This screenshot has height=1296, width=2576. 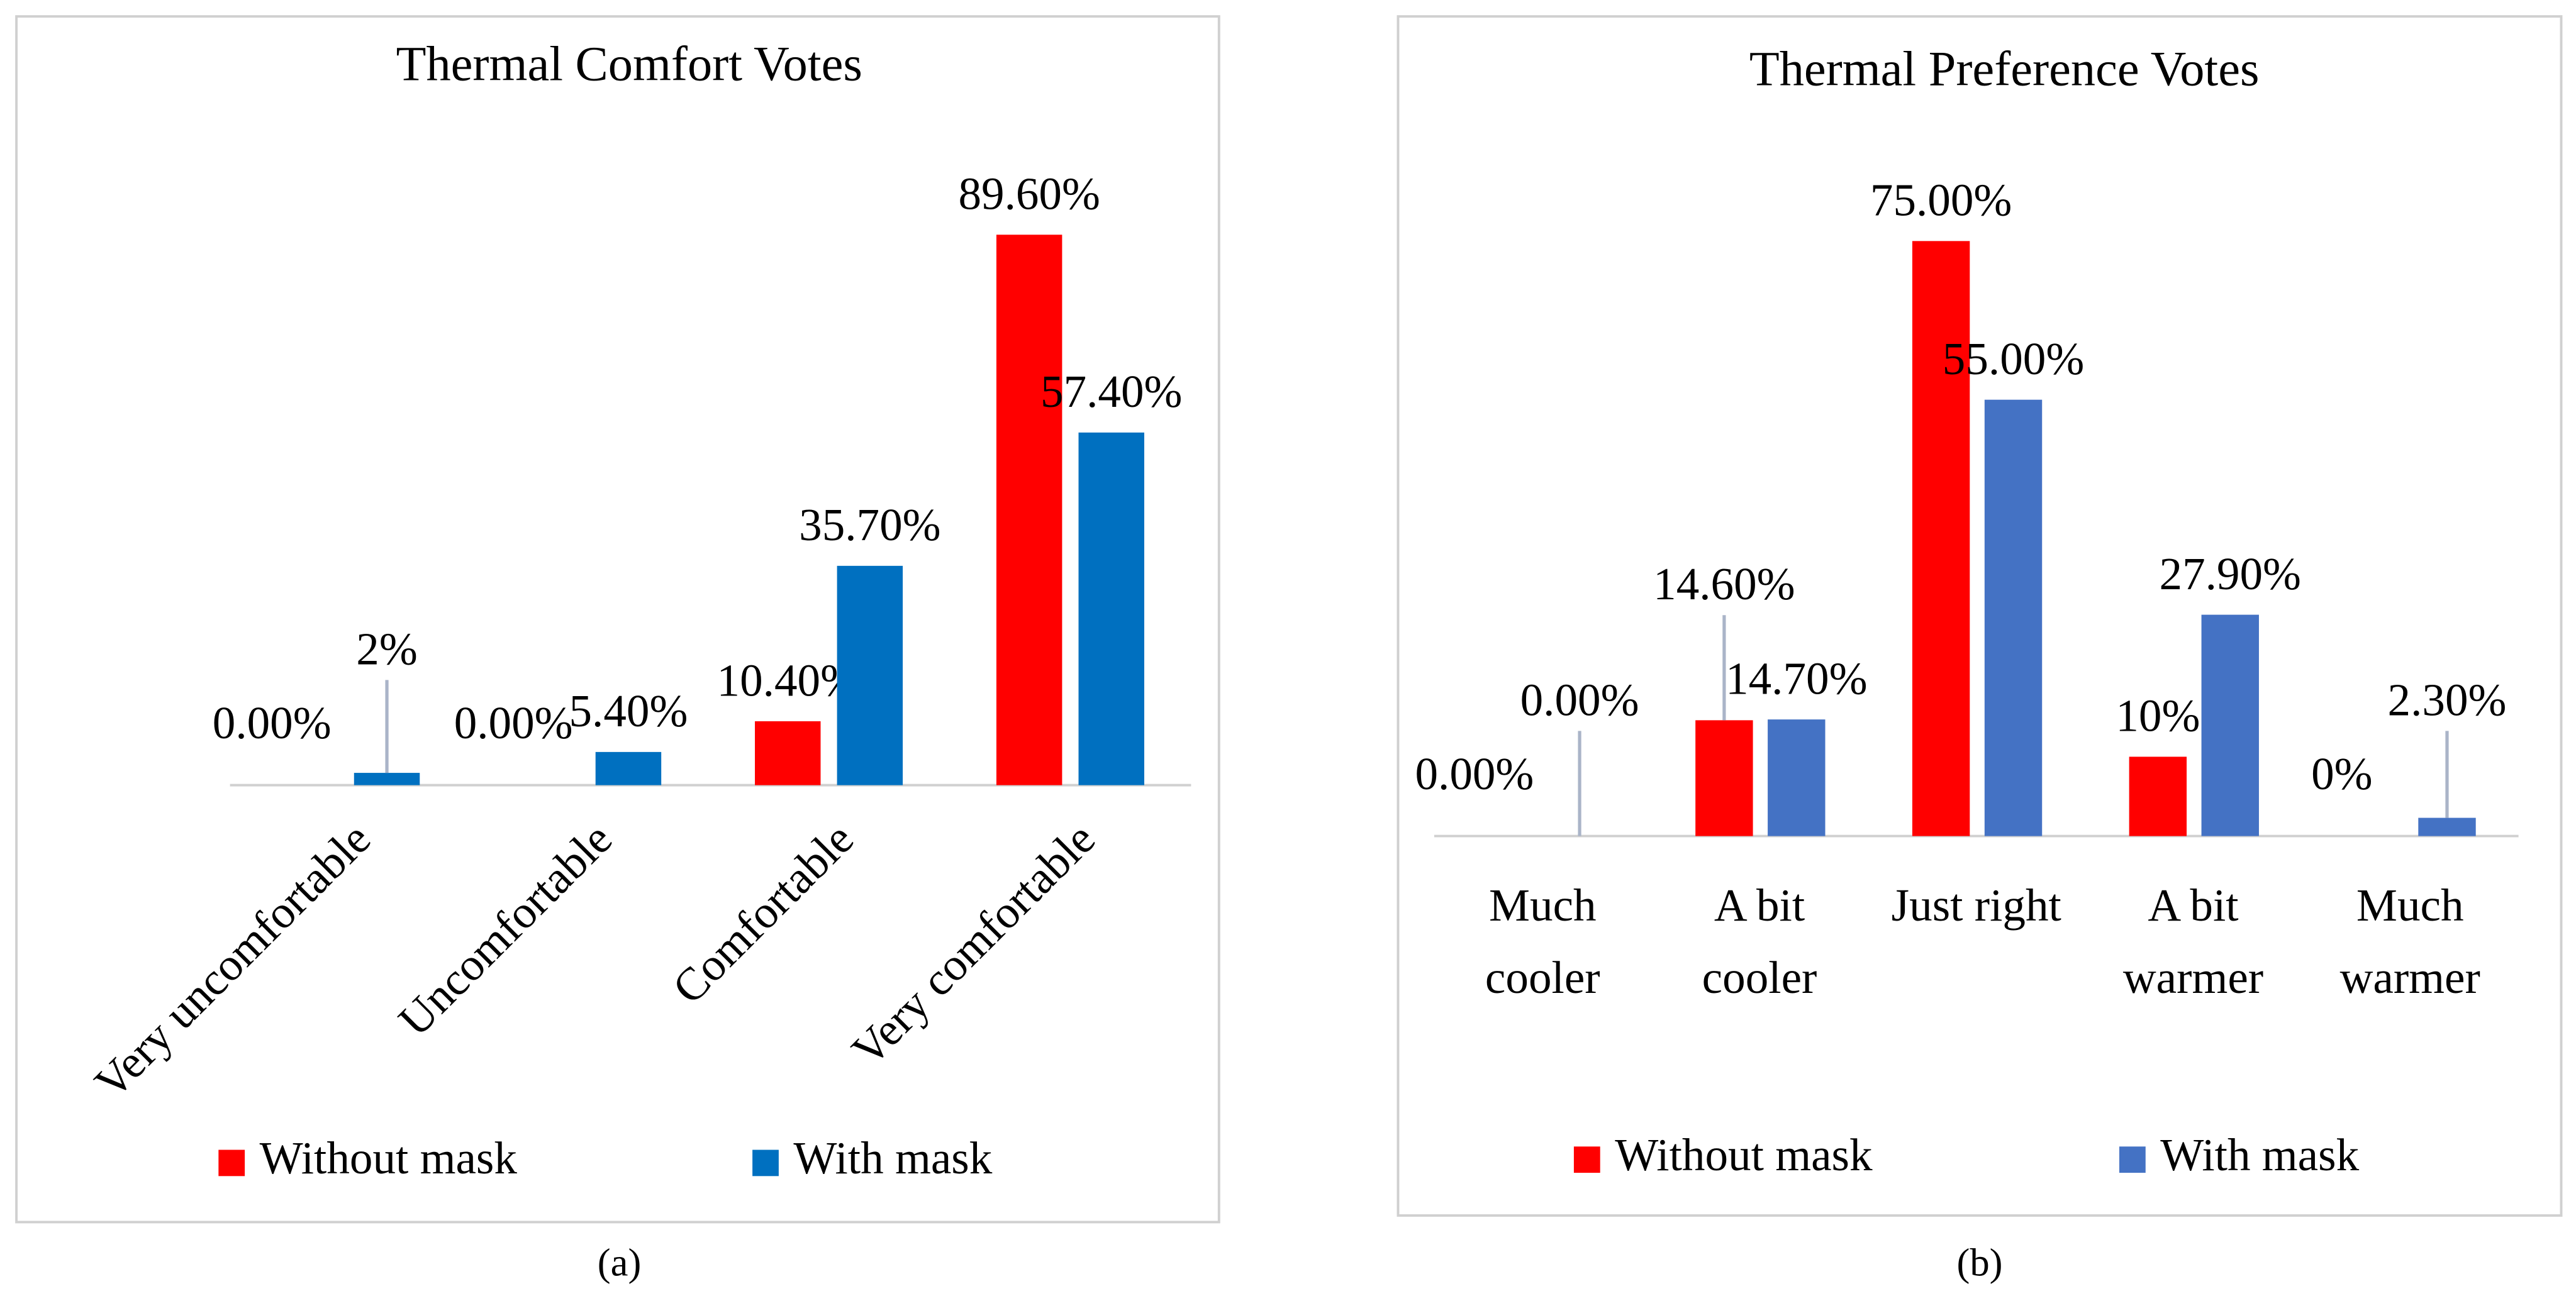 What do you see at coordinates (2341, 773) in the screenshot?
I see `data-label: 0%` at bounding box center [2341, 773].